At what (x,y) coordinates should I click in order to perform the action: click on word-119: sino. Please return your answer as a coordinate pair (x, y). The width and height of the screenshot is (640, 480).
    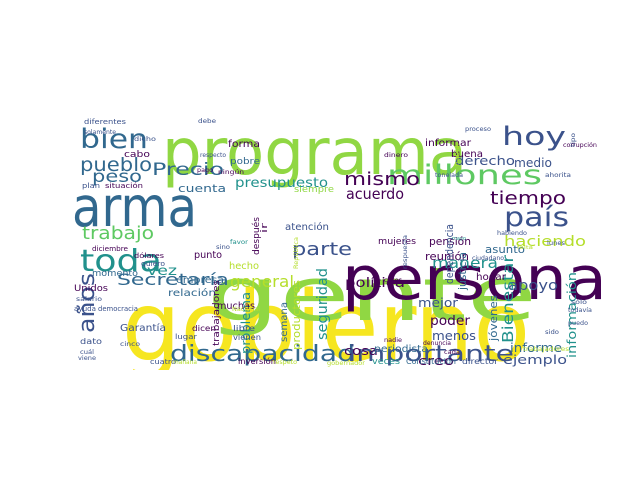
    Looking at the image, I should click on (223, 247).